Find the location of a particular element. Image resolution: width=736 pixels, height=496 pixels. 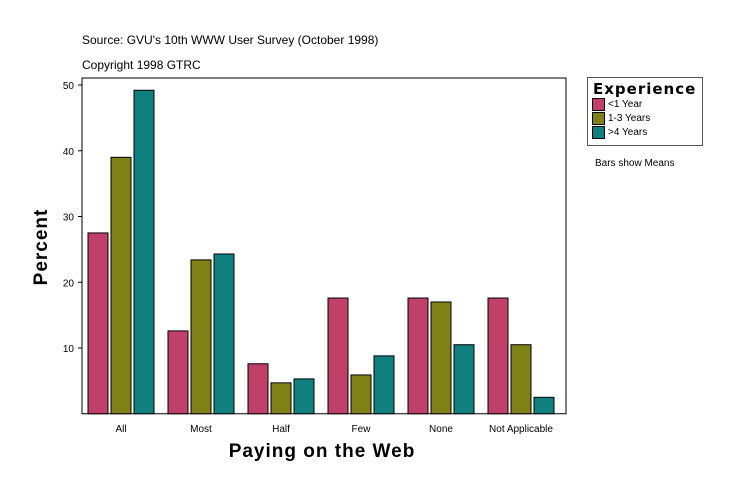

x-tick-label: All is located at coordinates (120, 429).